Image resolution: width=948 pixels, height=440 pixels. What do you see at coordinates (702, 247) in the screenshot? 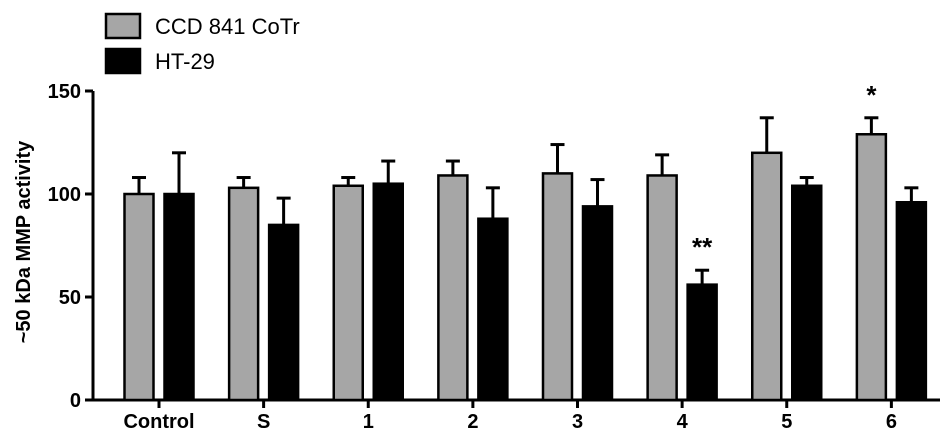
I see `significance-label: **` at bounding box center [702, 247].